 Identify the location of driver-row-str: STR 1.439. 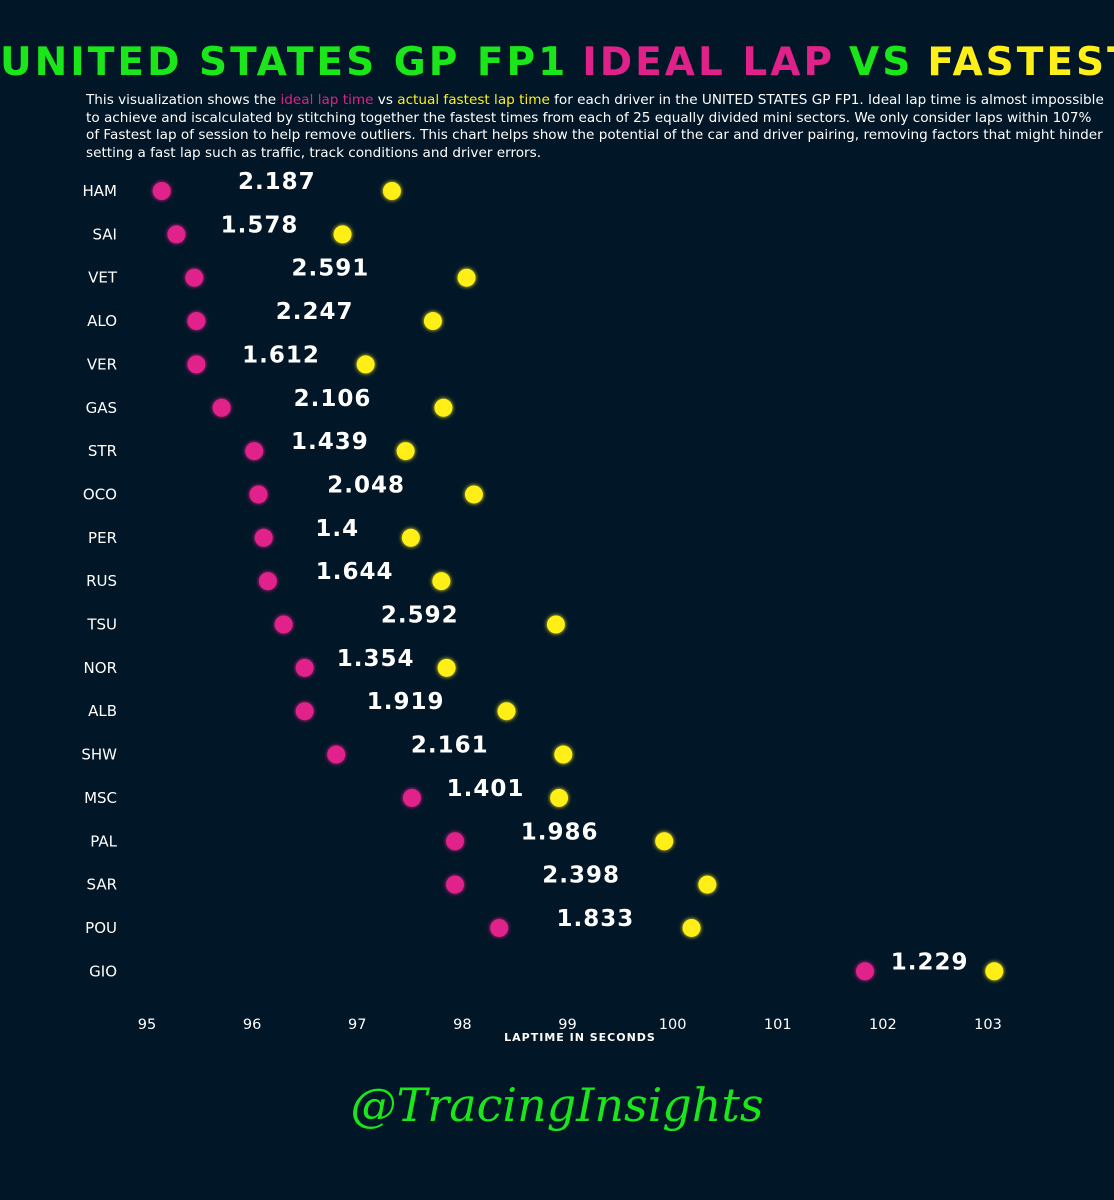
(251, 445).